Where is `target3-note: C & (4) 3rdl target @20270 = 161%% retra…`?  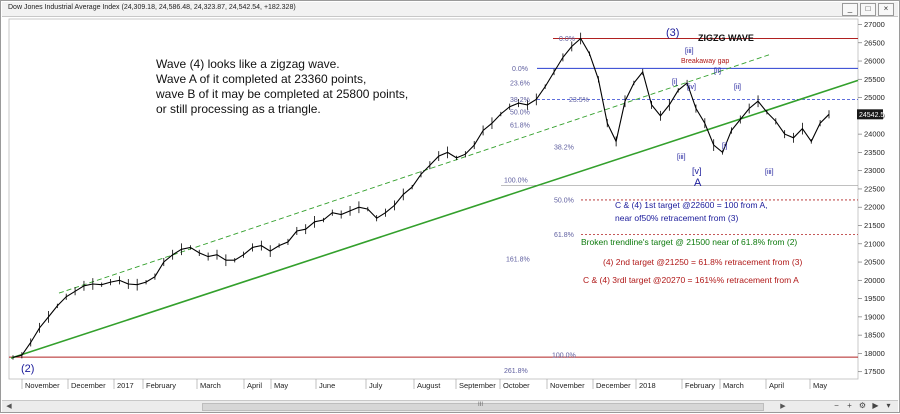
target3-note: C & (4) 3rdl target @20270 = 161%% retra… is located at coordinates (691, 280).